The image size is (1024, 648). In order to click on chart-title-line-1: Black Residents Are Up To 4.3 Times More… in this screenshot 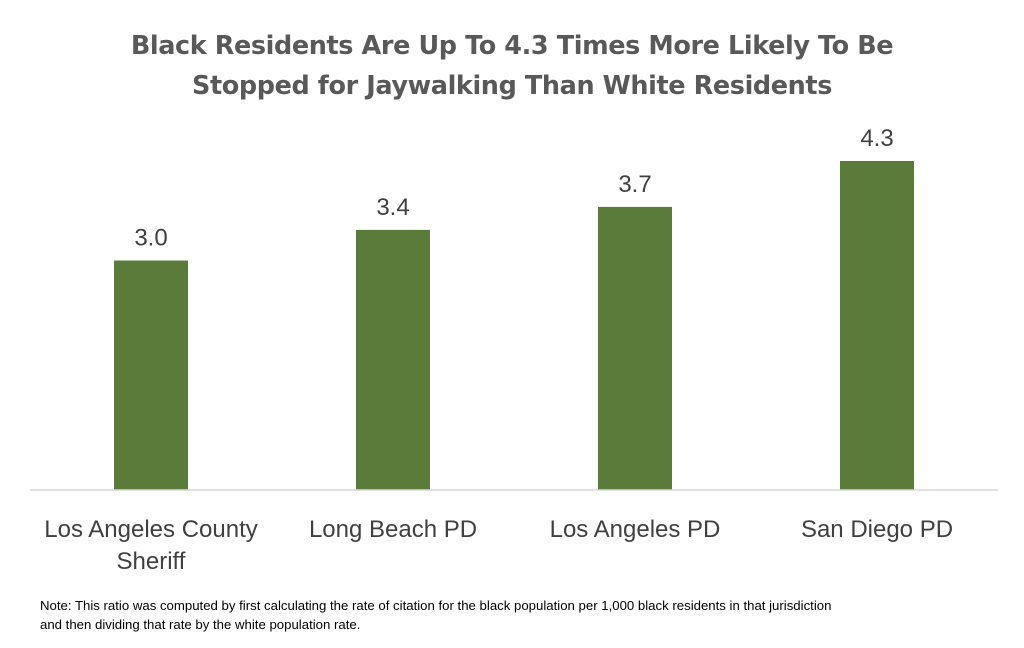, I will do `click(512, 46)`.